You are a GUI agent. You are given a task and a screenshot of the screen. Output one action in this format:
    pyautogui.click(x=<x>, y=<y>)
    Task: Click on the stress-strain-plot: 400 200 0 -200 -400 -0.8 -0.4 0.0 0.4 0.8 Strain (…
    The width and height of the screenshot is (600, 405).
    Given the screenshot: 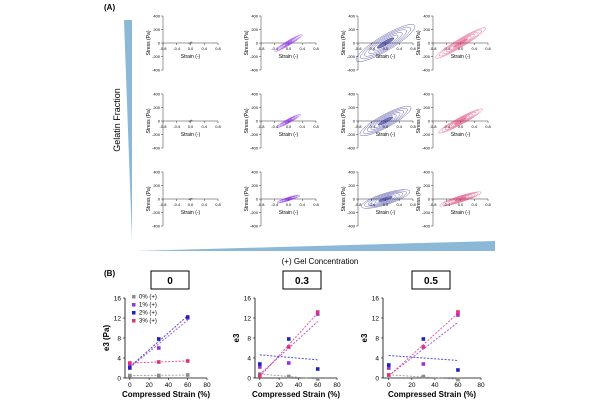 What is the action you would take?
    pyautogui.click(x=282, y=43)
    